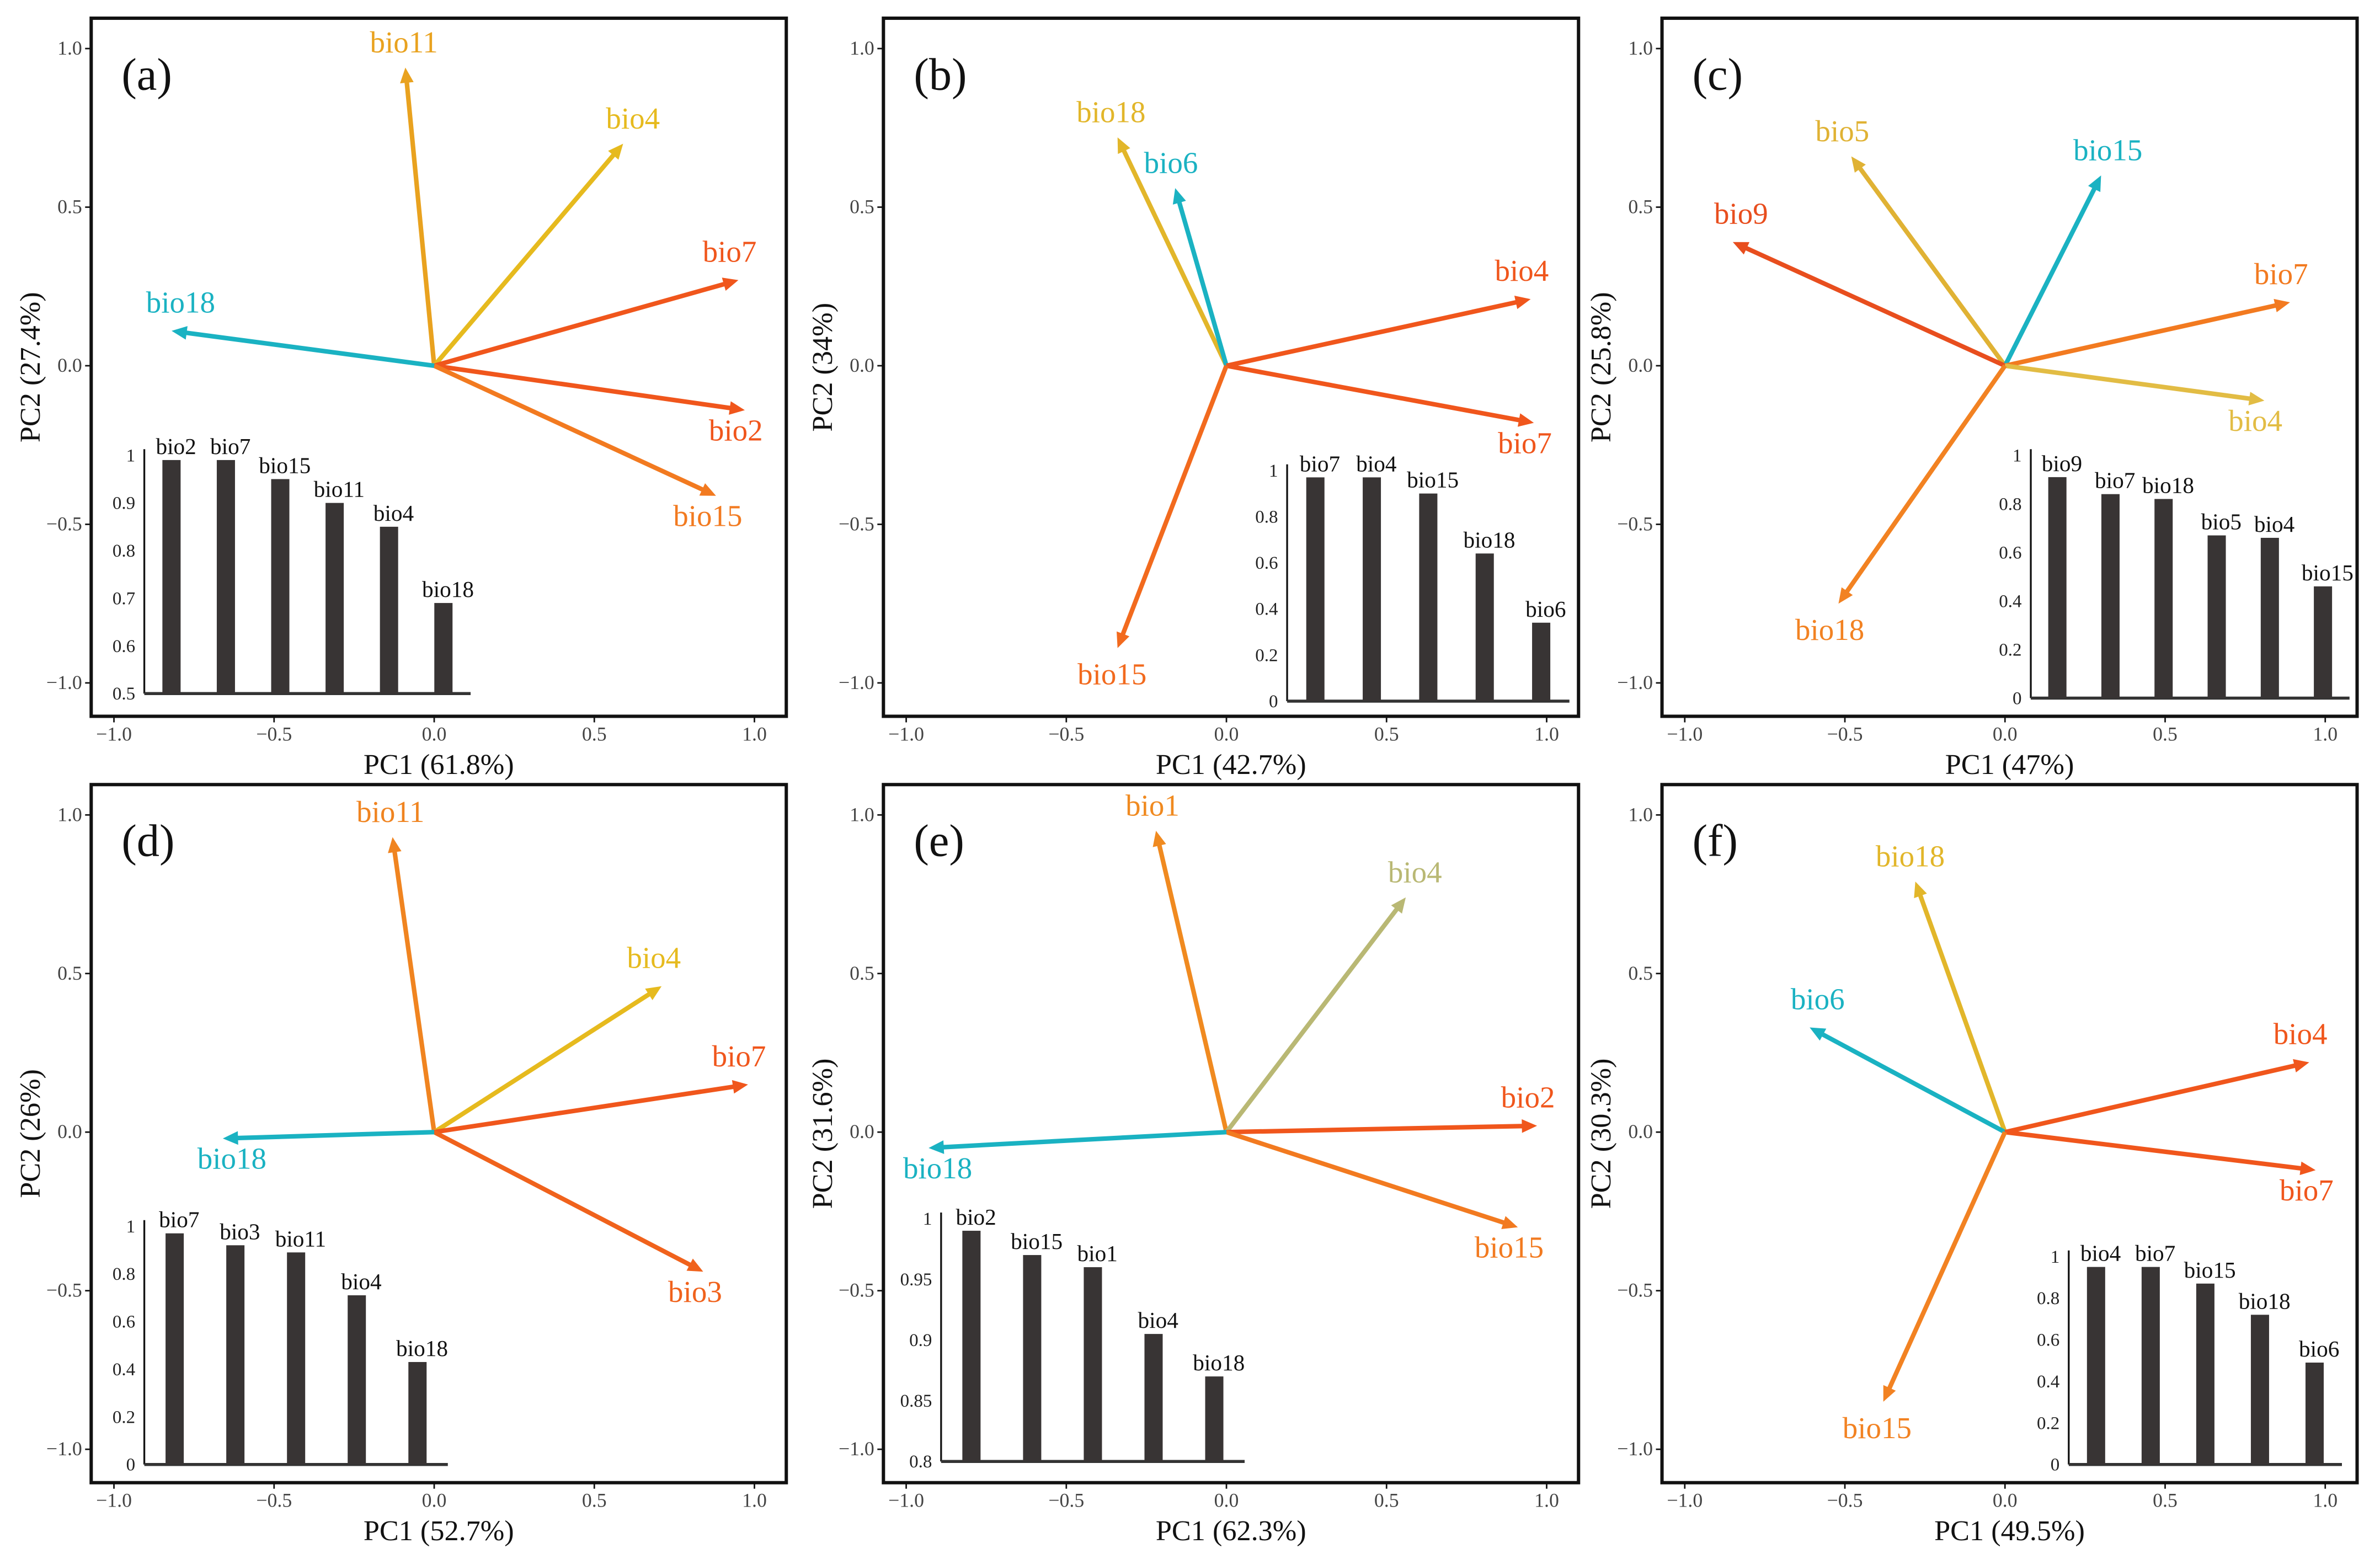  Describe the element at coordinates (2265, 1300) in the screenshot. I see `inset-bar-label: bio18` at that location.